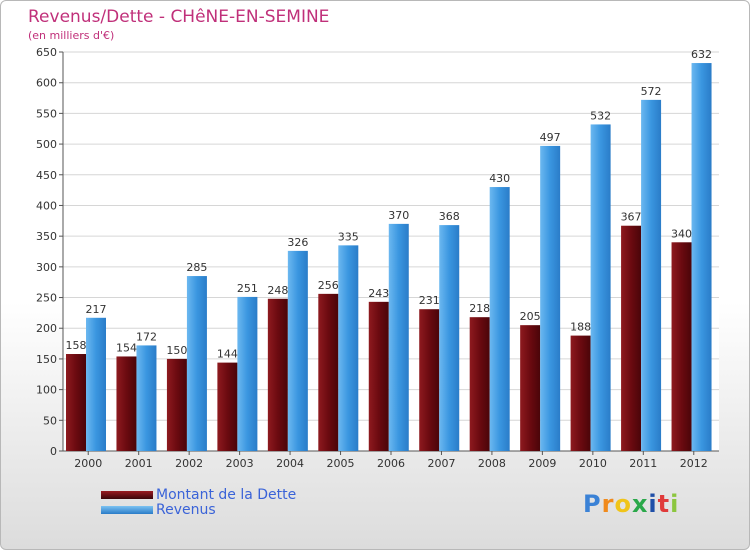  Describe the element at coordinates (530, 316) in the screenshot. I see `data-label: 205` at that location.